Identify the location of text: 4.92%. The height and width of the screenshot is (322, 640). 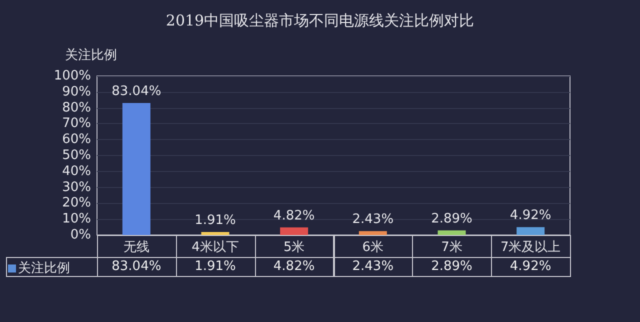
(531, 216).